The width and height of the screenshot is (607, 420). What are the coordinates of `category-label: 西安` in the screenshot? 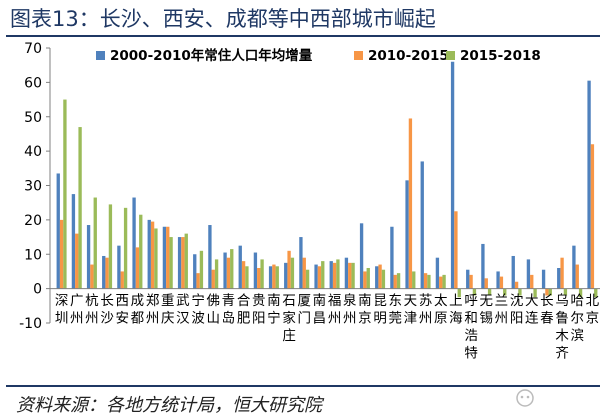 It's located at (123, 310).